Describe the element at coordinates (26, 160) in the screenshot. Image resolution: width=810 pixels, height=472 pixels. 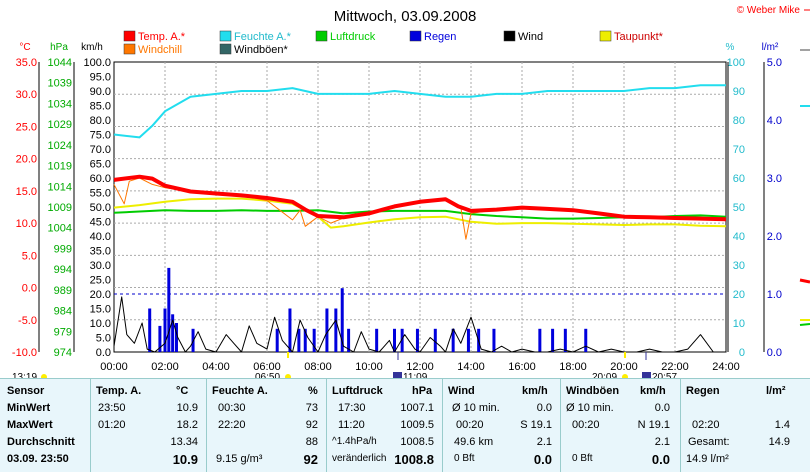
I see `temp-tick-label: 20.0` at that location.